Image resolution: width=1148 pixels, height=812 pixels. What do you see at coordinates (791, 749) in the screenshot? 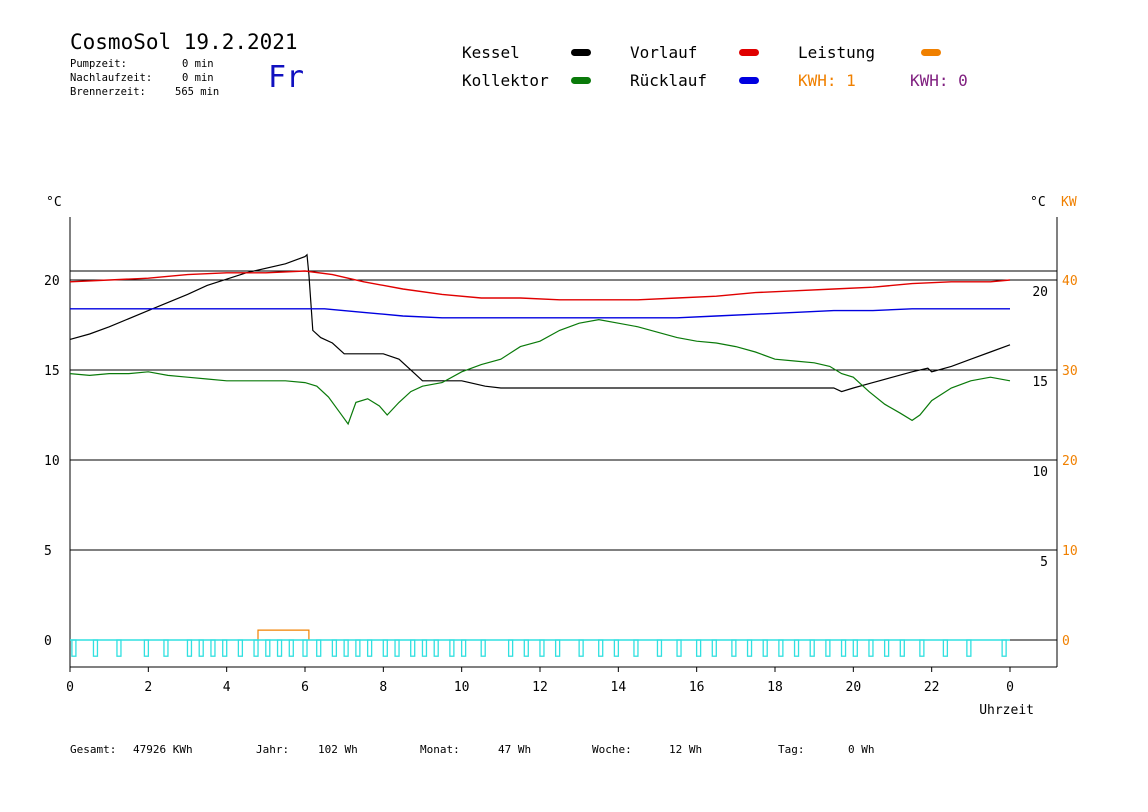
I see `footer-day-label: Tag:` at bounding box center [791, 749].